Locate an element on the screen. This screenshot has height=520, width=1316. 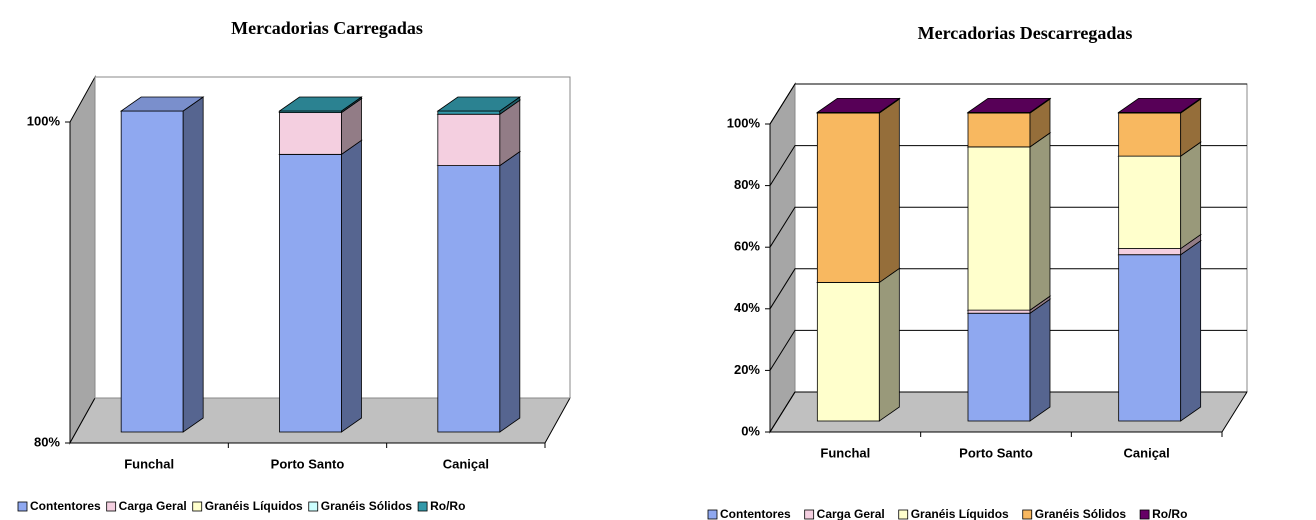
y-tick-label: 20% is located at coordinates (747, 369).